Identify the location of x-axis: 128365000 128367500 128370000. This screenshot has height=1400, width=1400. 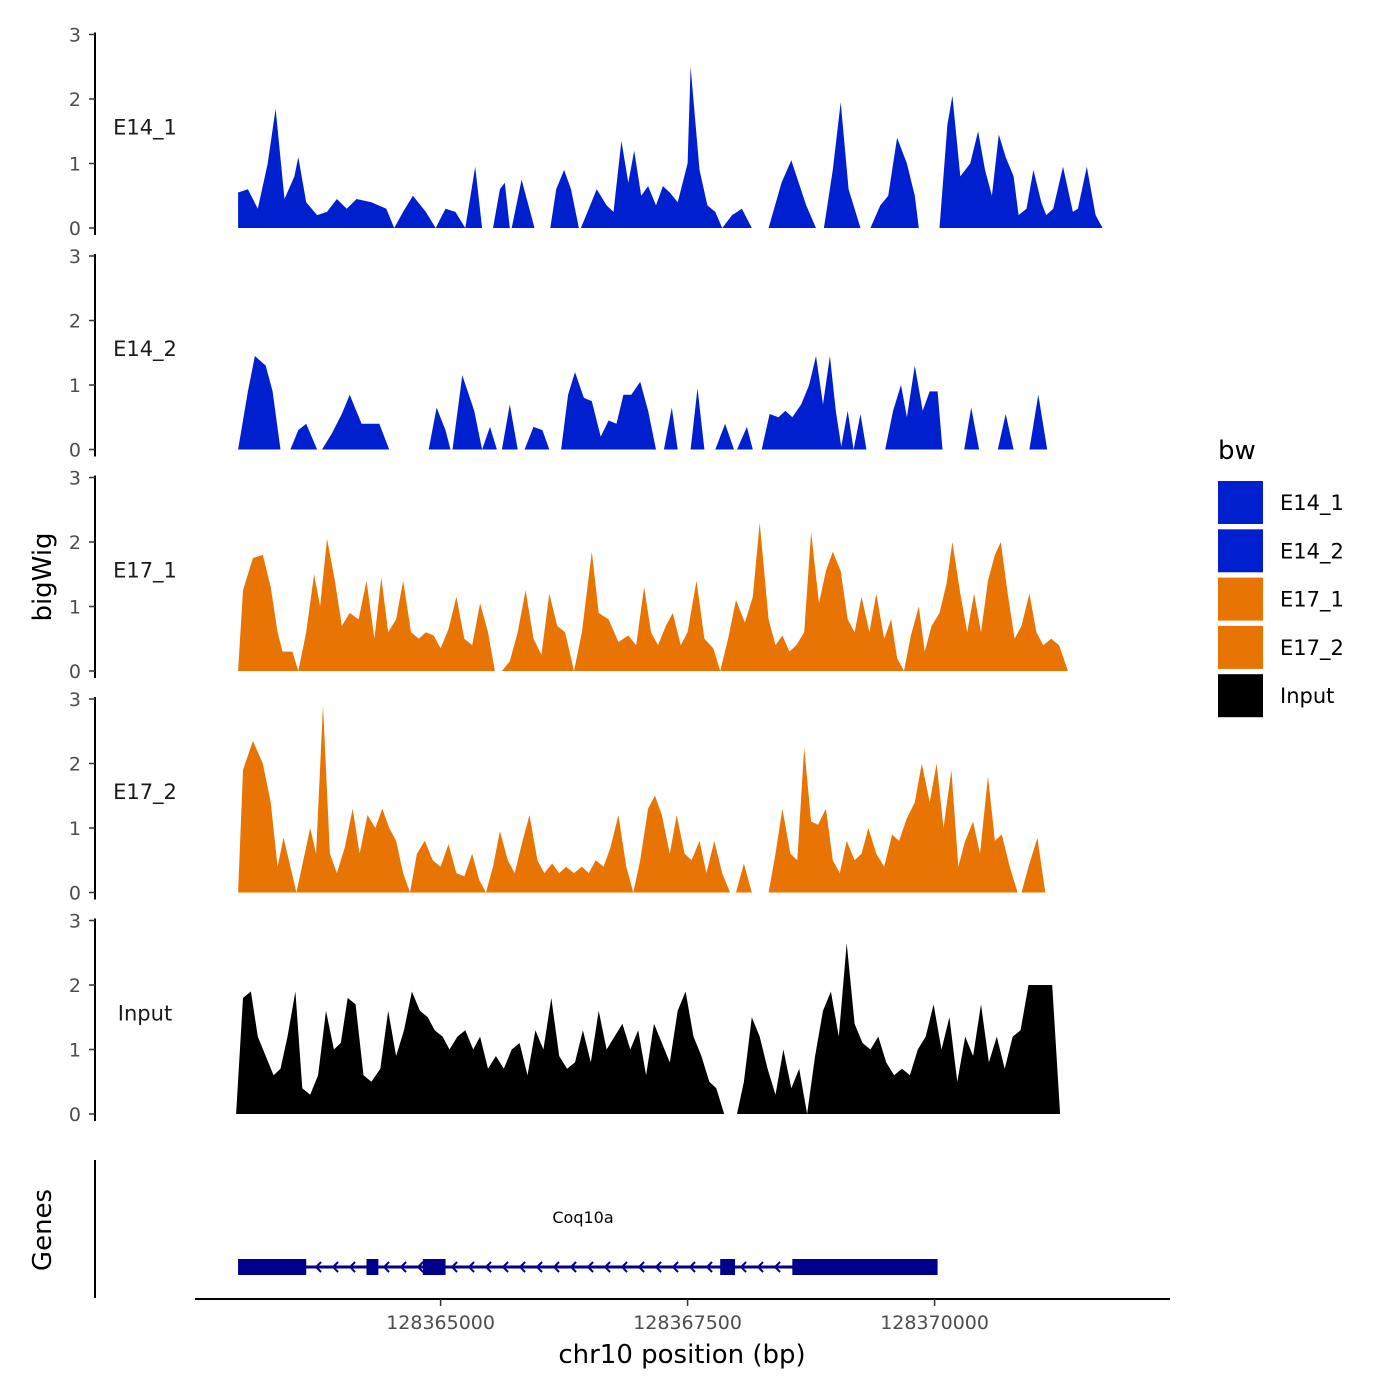
(682, 1316).